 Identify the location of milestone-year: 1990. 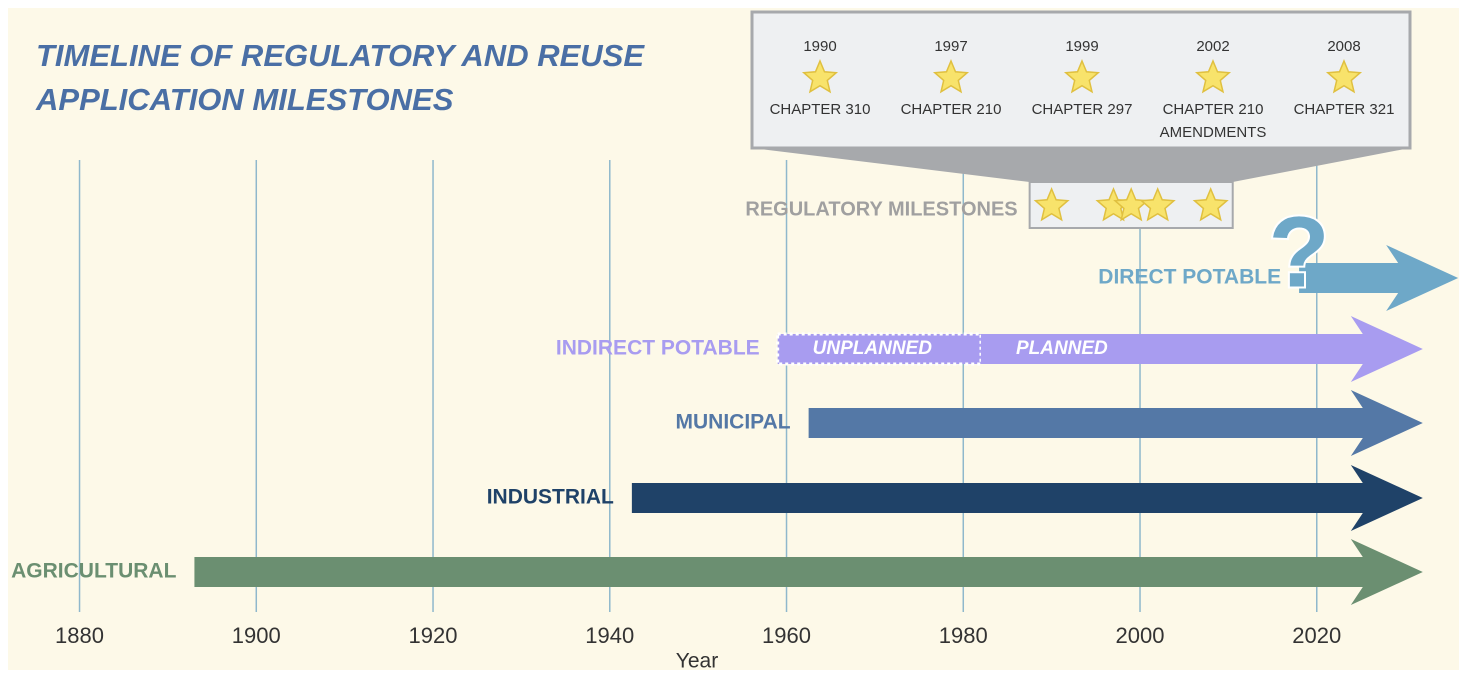
(819, 46).